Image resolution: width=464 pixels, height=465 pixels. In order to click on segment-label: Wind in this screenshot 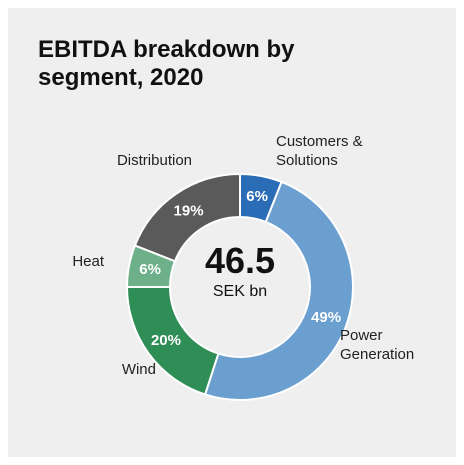, I will do `click(138, 369)`.